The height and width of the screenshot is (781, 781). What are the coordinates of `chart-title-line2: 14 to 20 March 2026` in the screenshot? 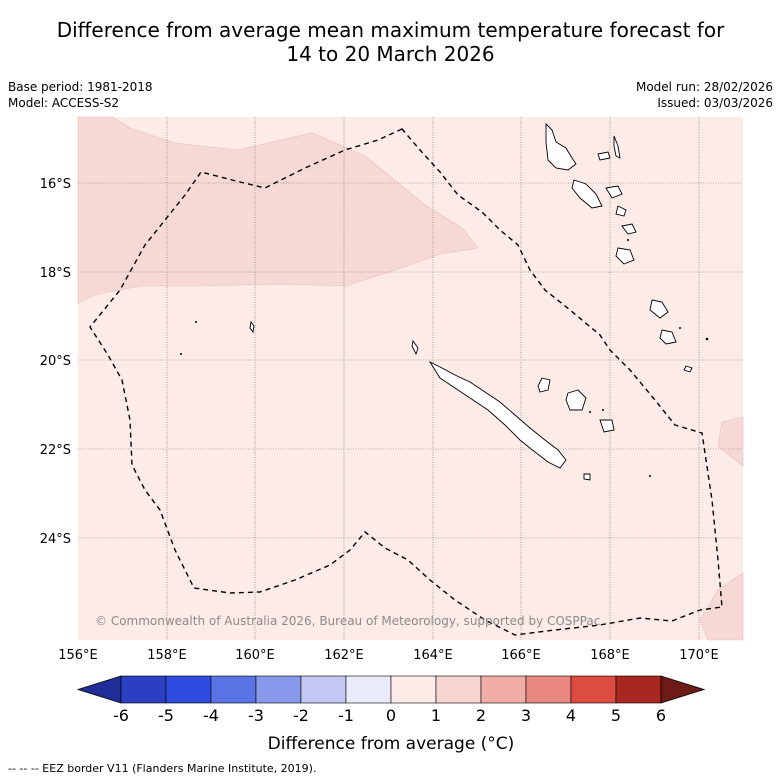 It's located at (390, 54).